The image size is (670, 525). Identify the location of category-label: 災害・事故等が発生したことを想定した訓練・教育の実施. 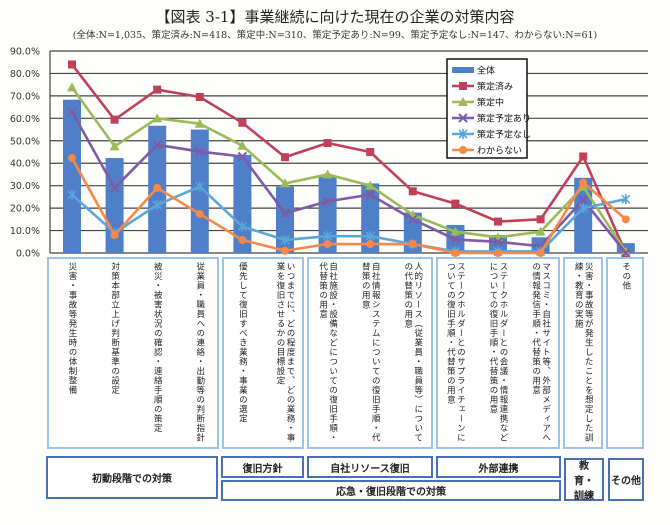
(583, 352).